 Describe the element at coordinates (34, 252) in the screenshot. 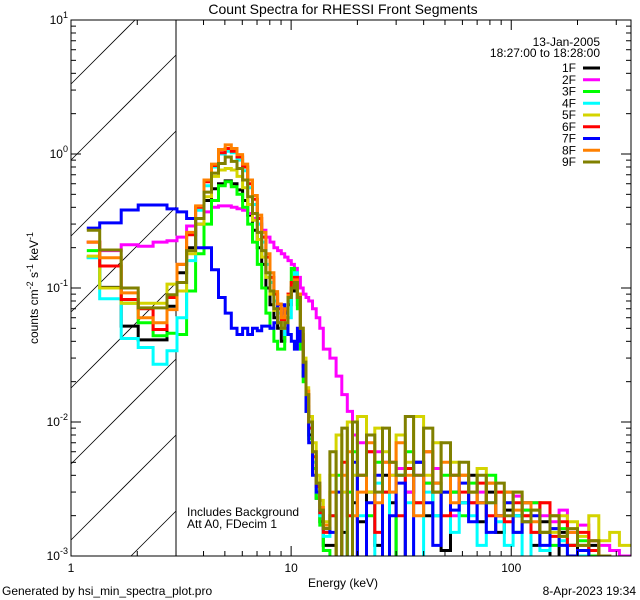

I see `y-label-part: keV` at that location.